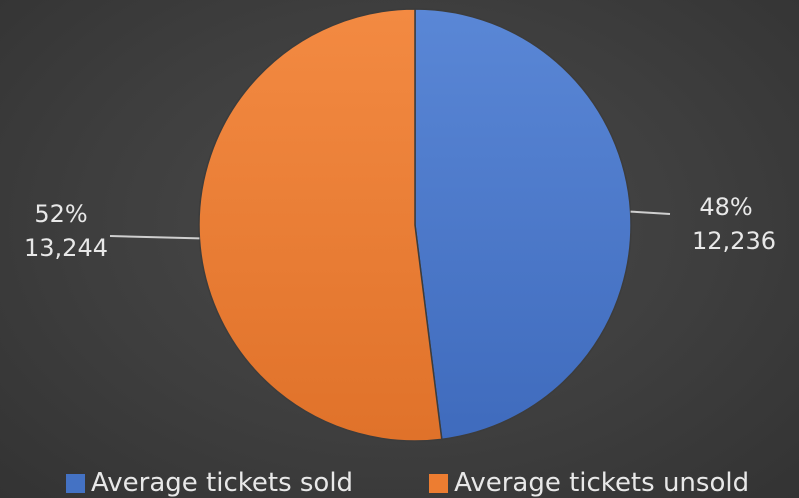  I want to click on slice-label-percent-sold: 48%, so click(725, 207).